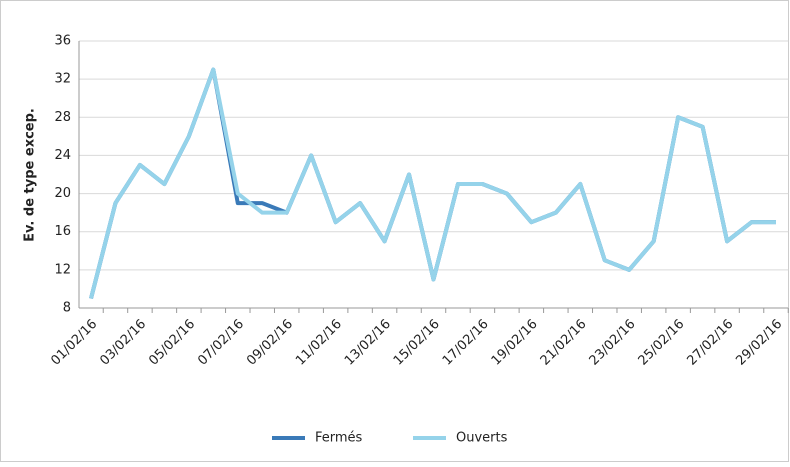 The height and width of the screenshot is (467, 790). I want to click on y-tick-label: 36, so click(62, 41).